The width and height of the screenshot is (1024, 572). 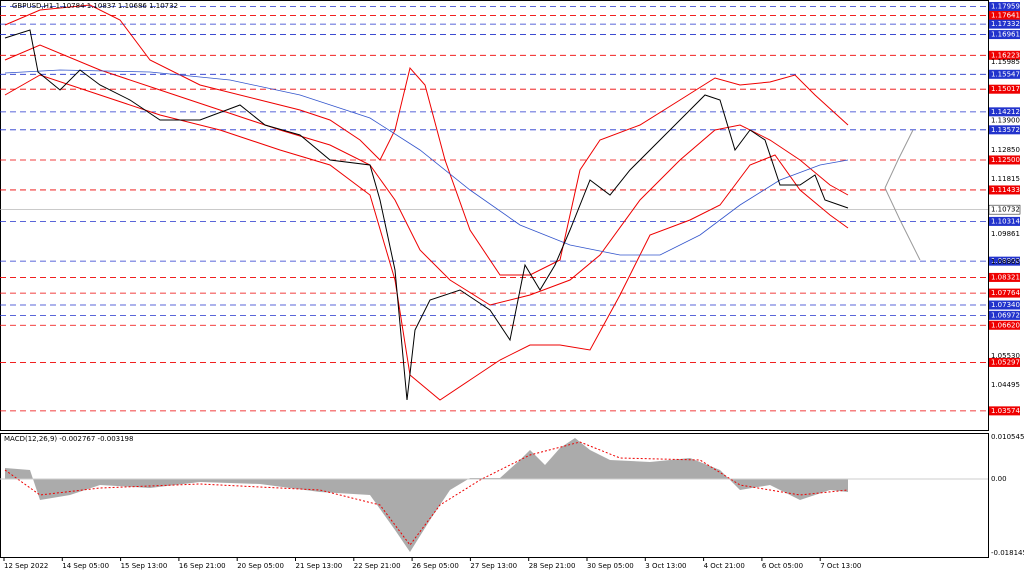 I want to click on level-label: 1.15547, so click(x=1005, y=74).